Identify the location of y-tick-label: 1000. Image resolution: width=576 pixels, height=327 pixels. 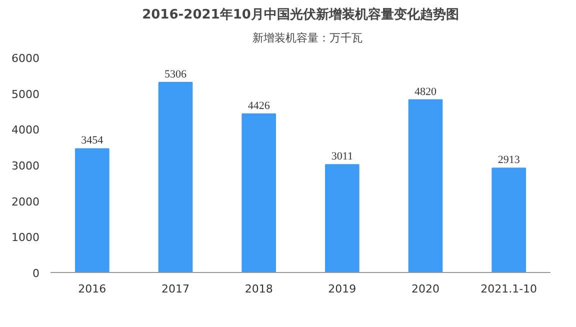
(26, 237).